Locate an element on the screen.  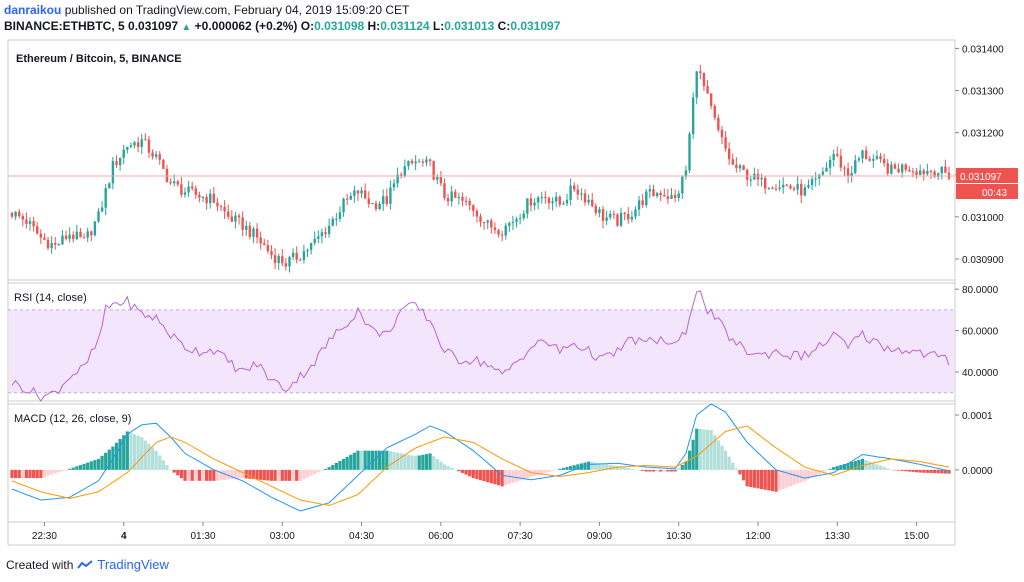
x-tick-label: 10:30 is located at coordinates (678, 536).